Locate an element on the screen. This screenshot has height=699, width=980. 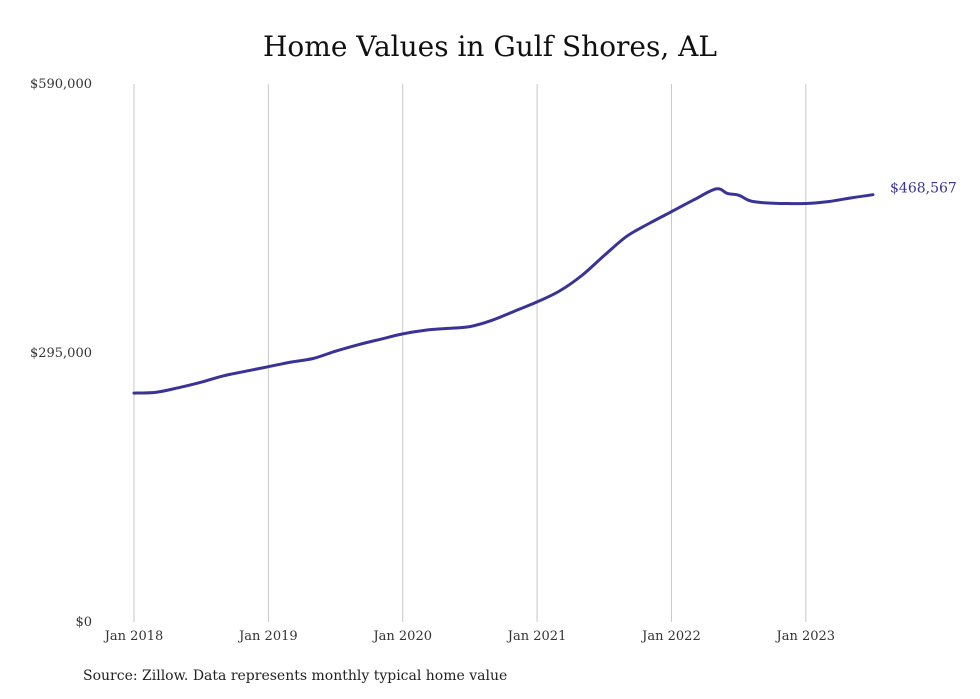
x-tick-label: Jan 2023 is located at coordinates (805, 636).